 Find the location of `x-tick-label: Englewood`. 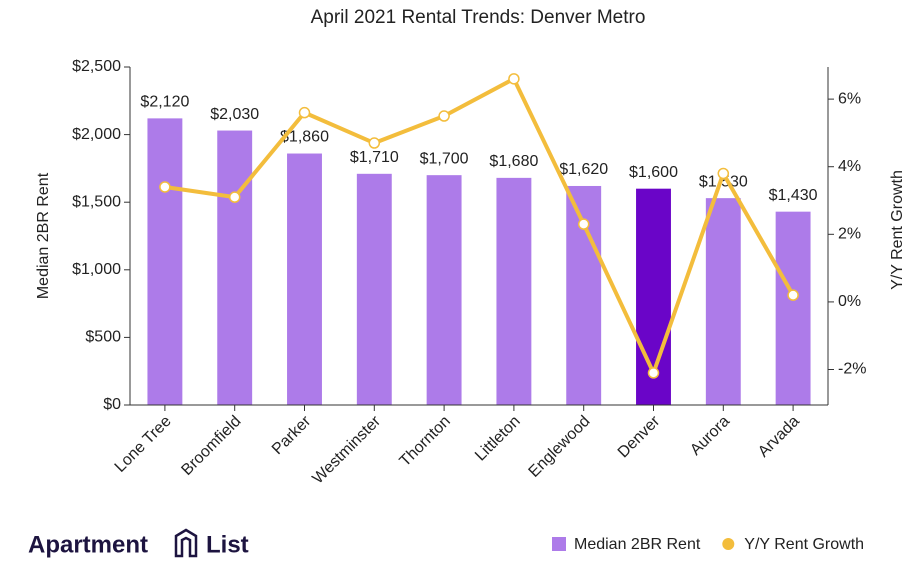

x-tick-label: Englewood is located at coordinates (560, 447).